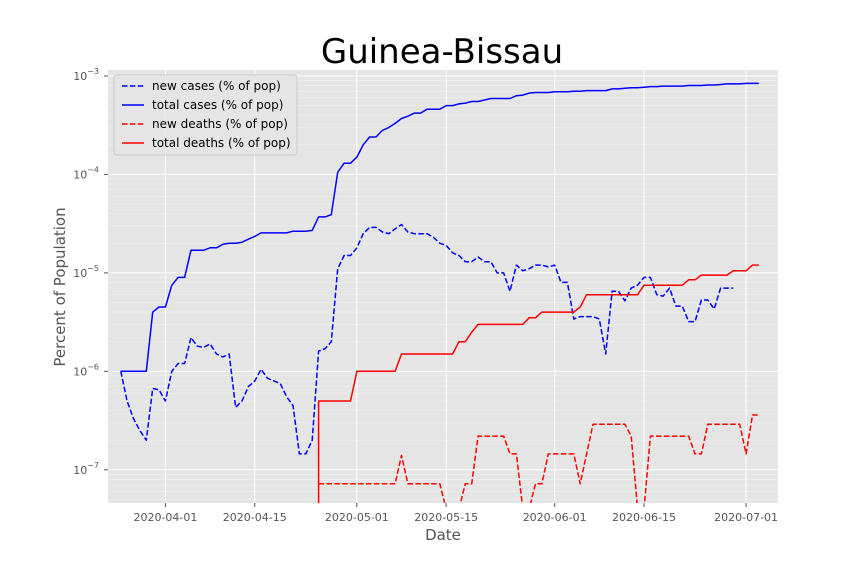  Describe the element at coordinates (442, 52) in the screenshot. I see `chart-title: Guinea-Bissau` at that location.